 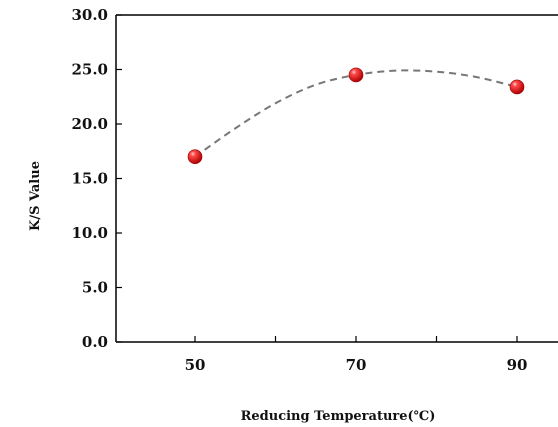 I want to click on trend-line-layer, so click(x=356, y=113).